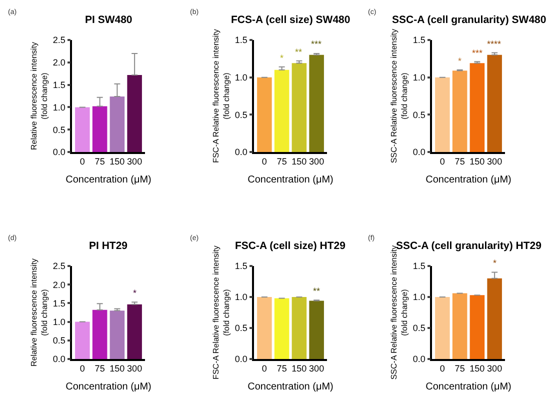 The width and height of the screenshot is (550, 397). What do you see at coordinates (469, 20) in the screenshot?
I see `chart-title: SSC-A (cell granularity) SW480` at bounding box center [469, 20].